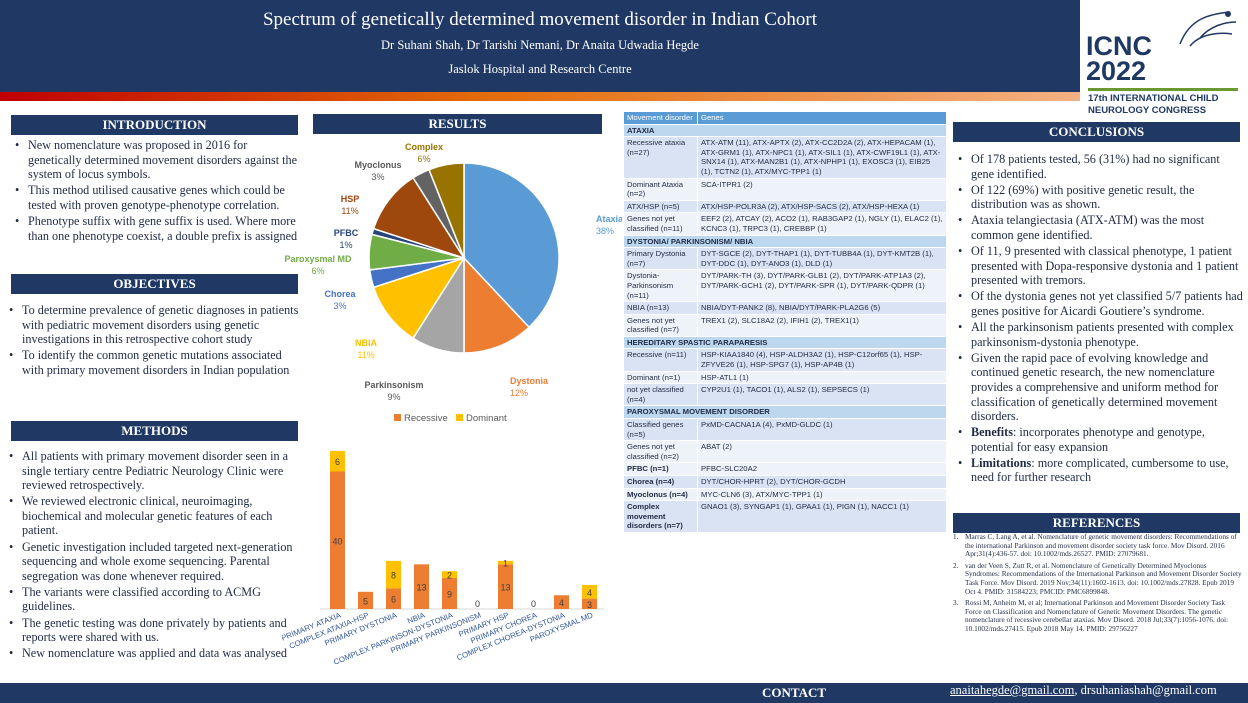 This screenshot has width=1248, height=703. I want to click on table-cell-disorder: not yet classified (n=4), so click(660, 395).